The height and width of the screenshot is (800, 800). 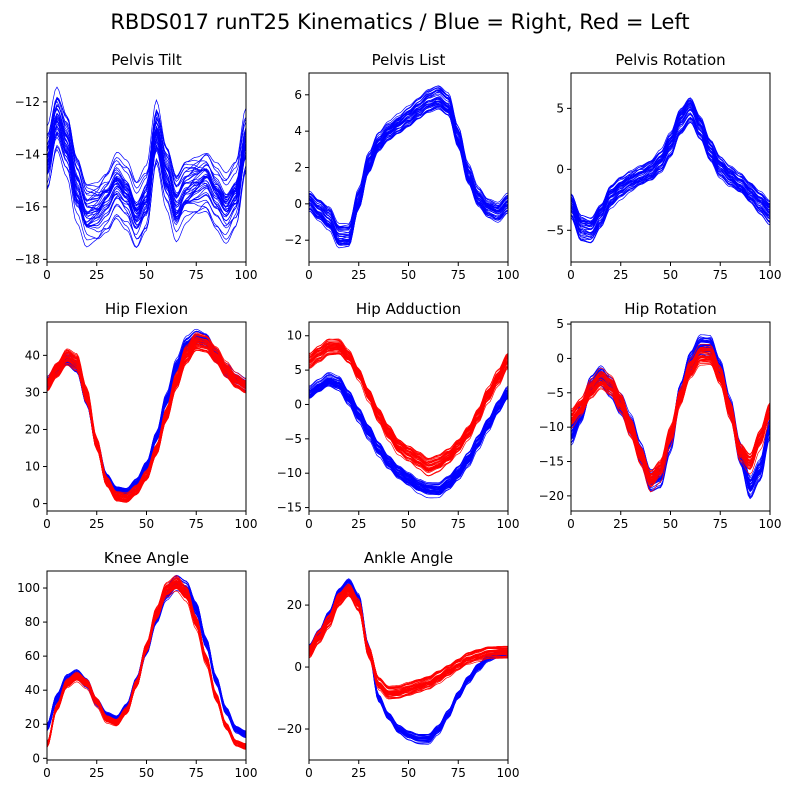 I want to click on y-tick-label: 20, so click(x=32, y=724).